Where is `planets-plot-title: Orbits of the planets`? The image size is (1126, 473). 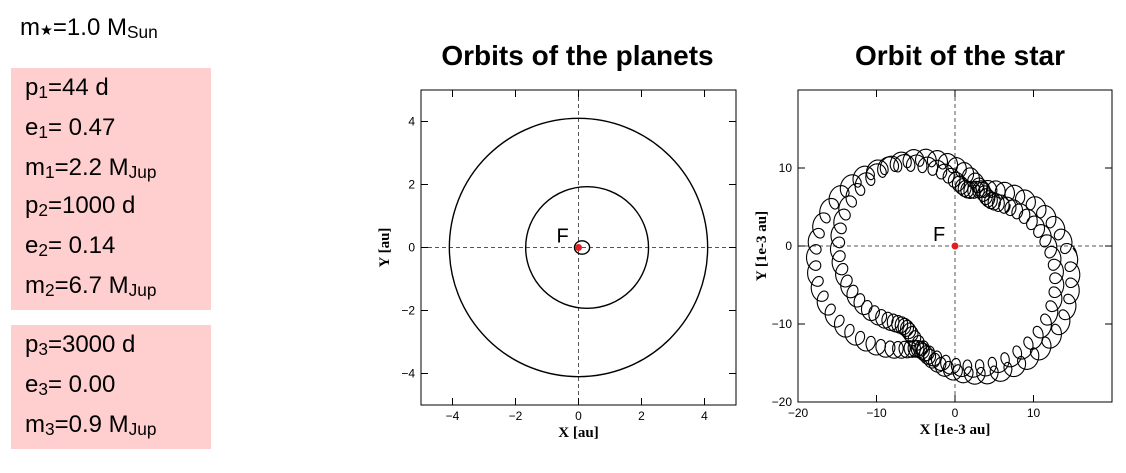 planets-plot-title: Orbits of the planets is located at coordinates (577, 55).